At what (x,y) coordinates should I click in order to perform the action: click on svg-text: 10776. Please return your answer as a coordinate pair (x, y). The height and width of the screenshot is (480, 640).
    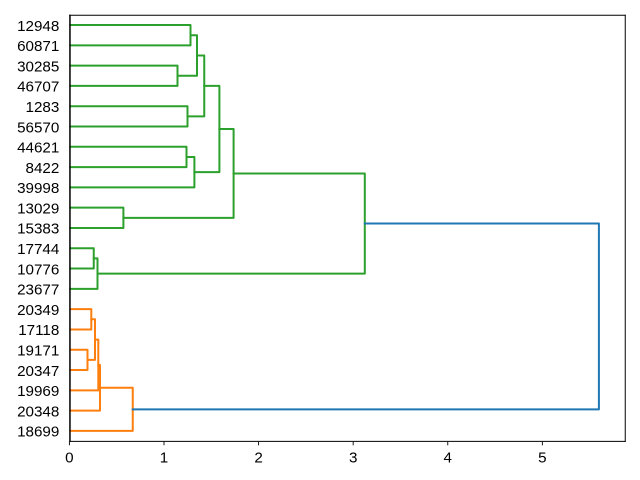
    Looking at the image, I should click on (38, 269).